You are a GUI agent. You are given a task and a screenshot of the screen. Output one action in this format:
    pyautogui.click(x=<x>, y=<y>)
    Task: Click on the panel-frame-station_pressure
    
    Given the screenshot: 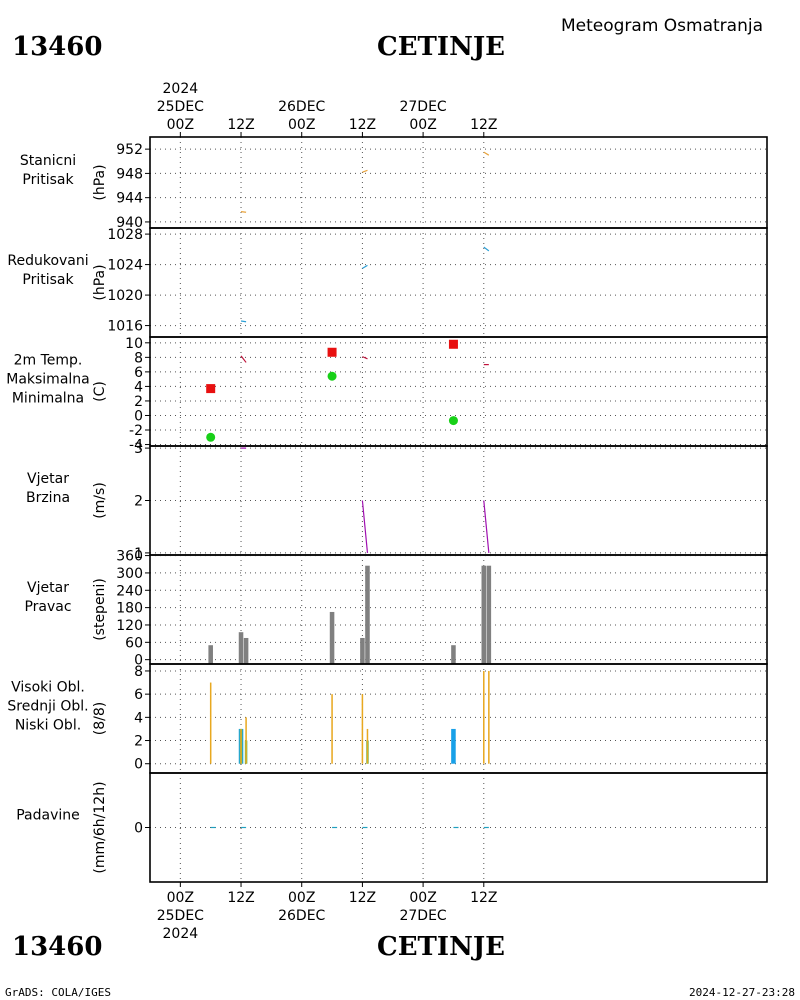 What is the action you would take?
    pyautogui.click(x=458, y=182)
    